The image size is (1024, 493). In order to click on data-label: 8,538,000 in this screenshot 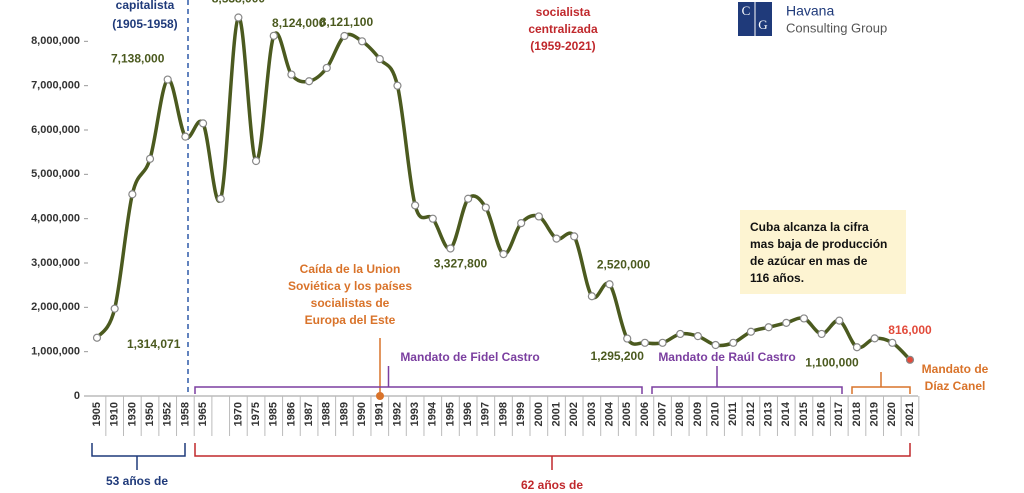, I will do `click(239, 3)`.